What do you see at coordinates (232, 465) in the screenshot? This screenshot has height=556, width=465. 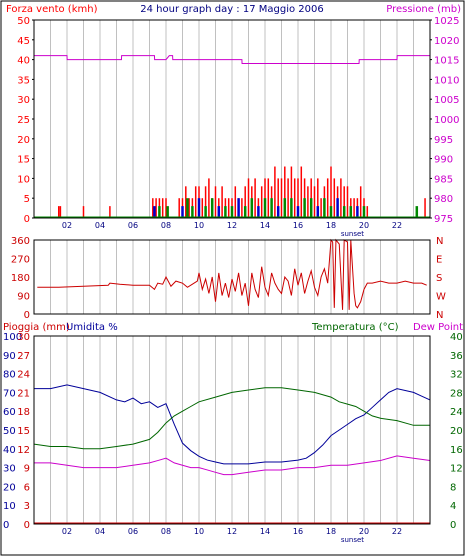 I see `dewpoint-line` at bounding box center [232, 465].